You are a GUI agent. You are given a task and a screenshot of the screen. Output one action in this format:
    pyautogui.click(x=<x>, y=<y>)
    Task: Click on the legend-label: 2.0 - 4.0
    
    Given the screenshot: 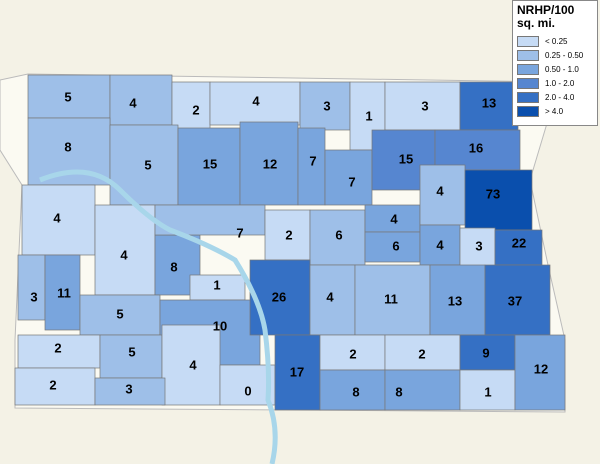 What is the action you would take?
    pyautogui.click(x=560, y=97)
    